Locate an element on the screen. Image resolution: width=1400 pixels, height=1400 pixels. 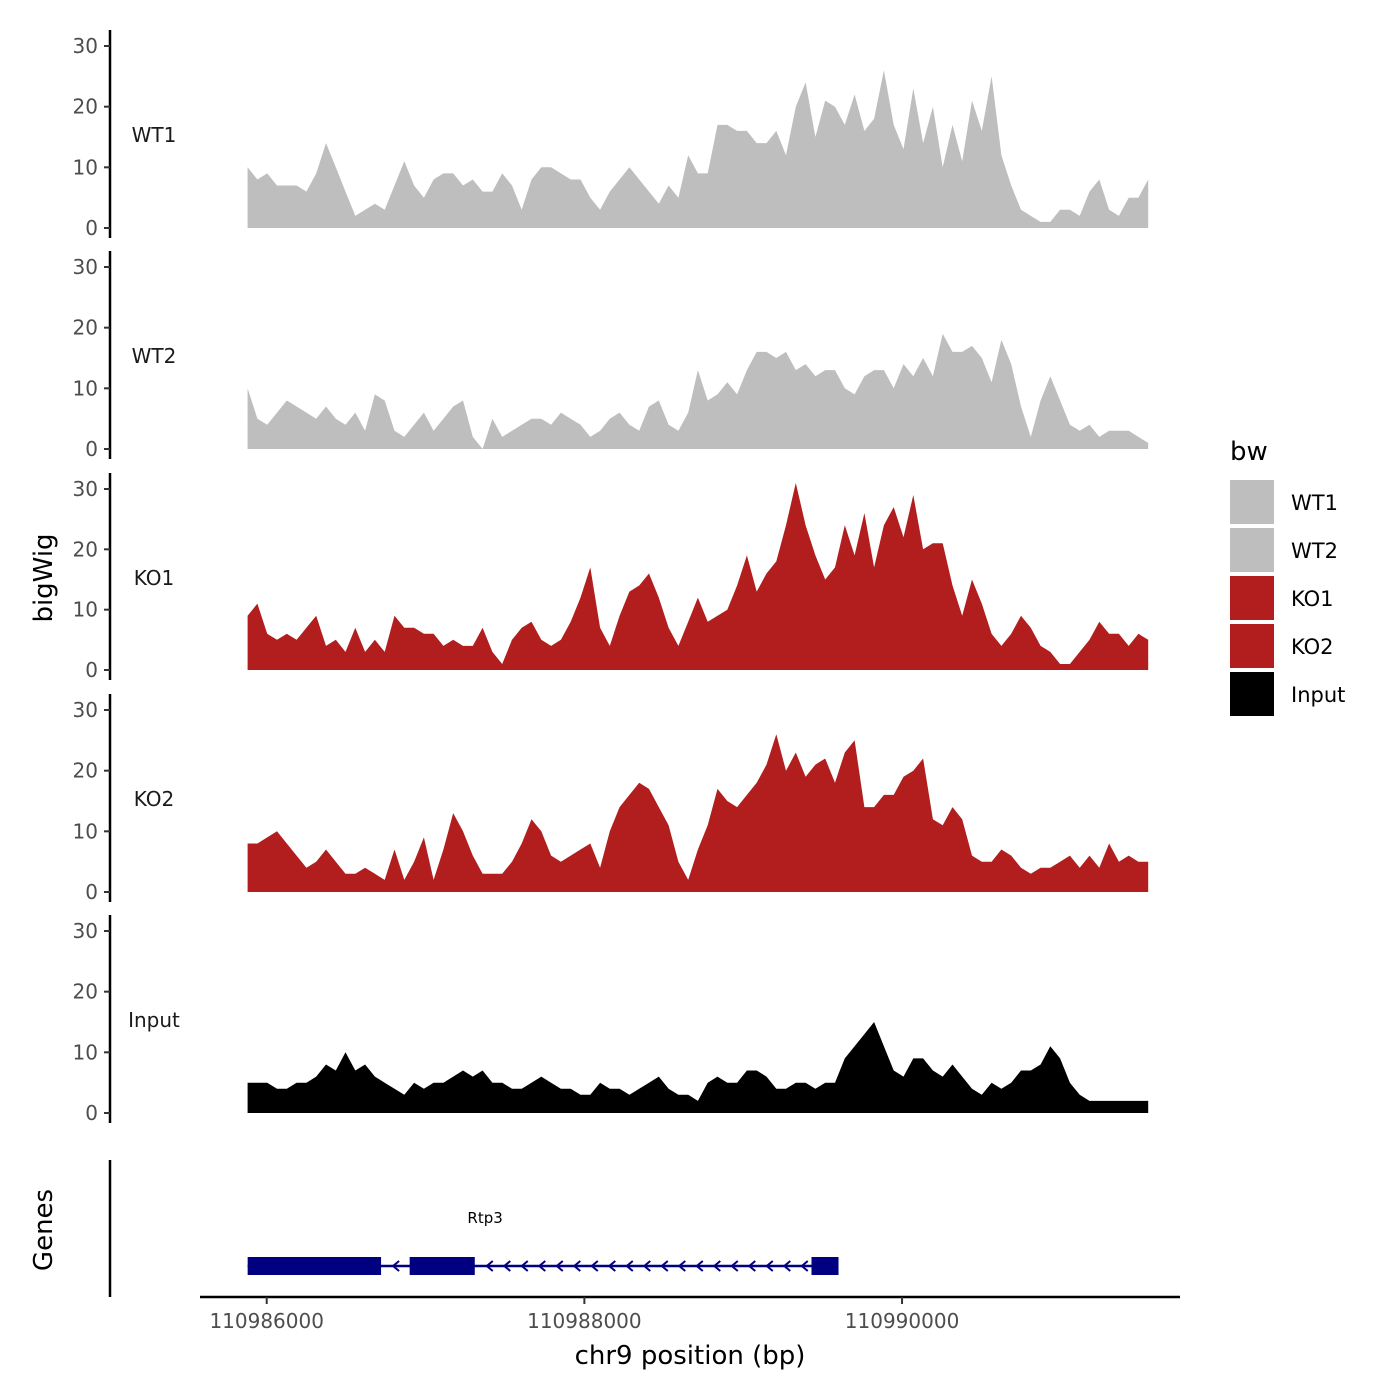
signal-area-wt1 is located at coordinates (698, 149).